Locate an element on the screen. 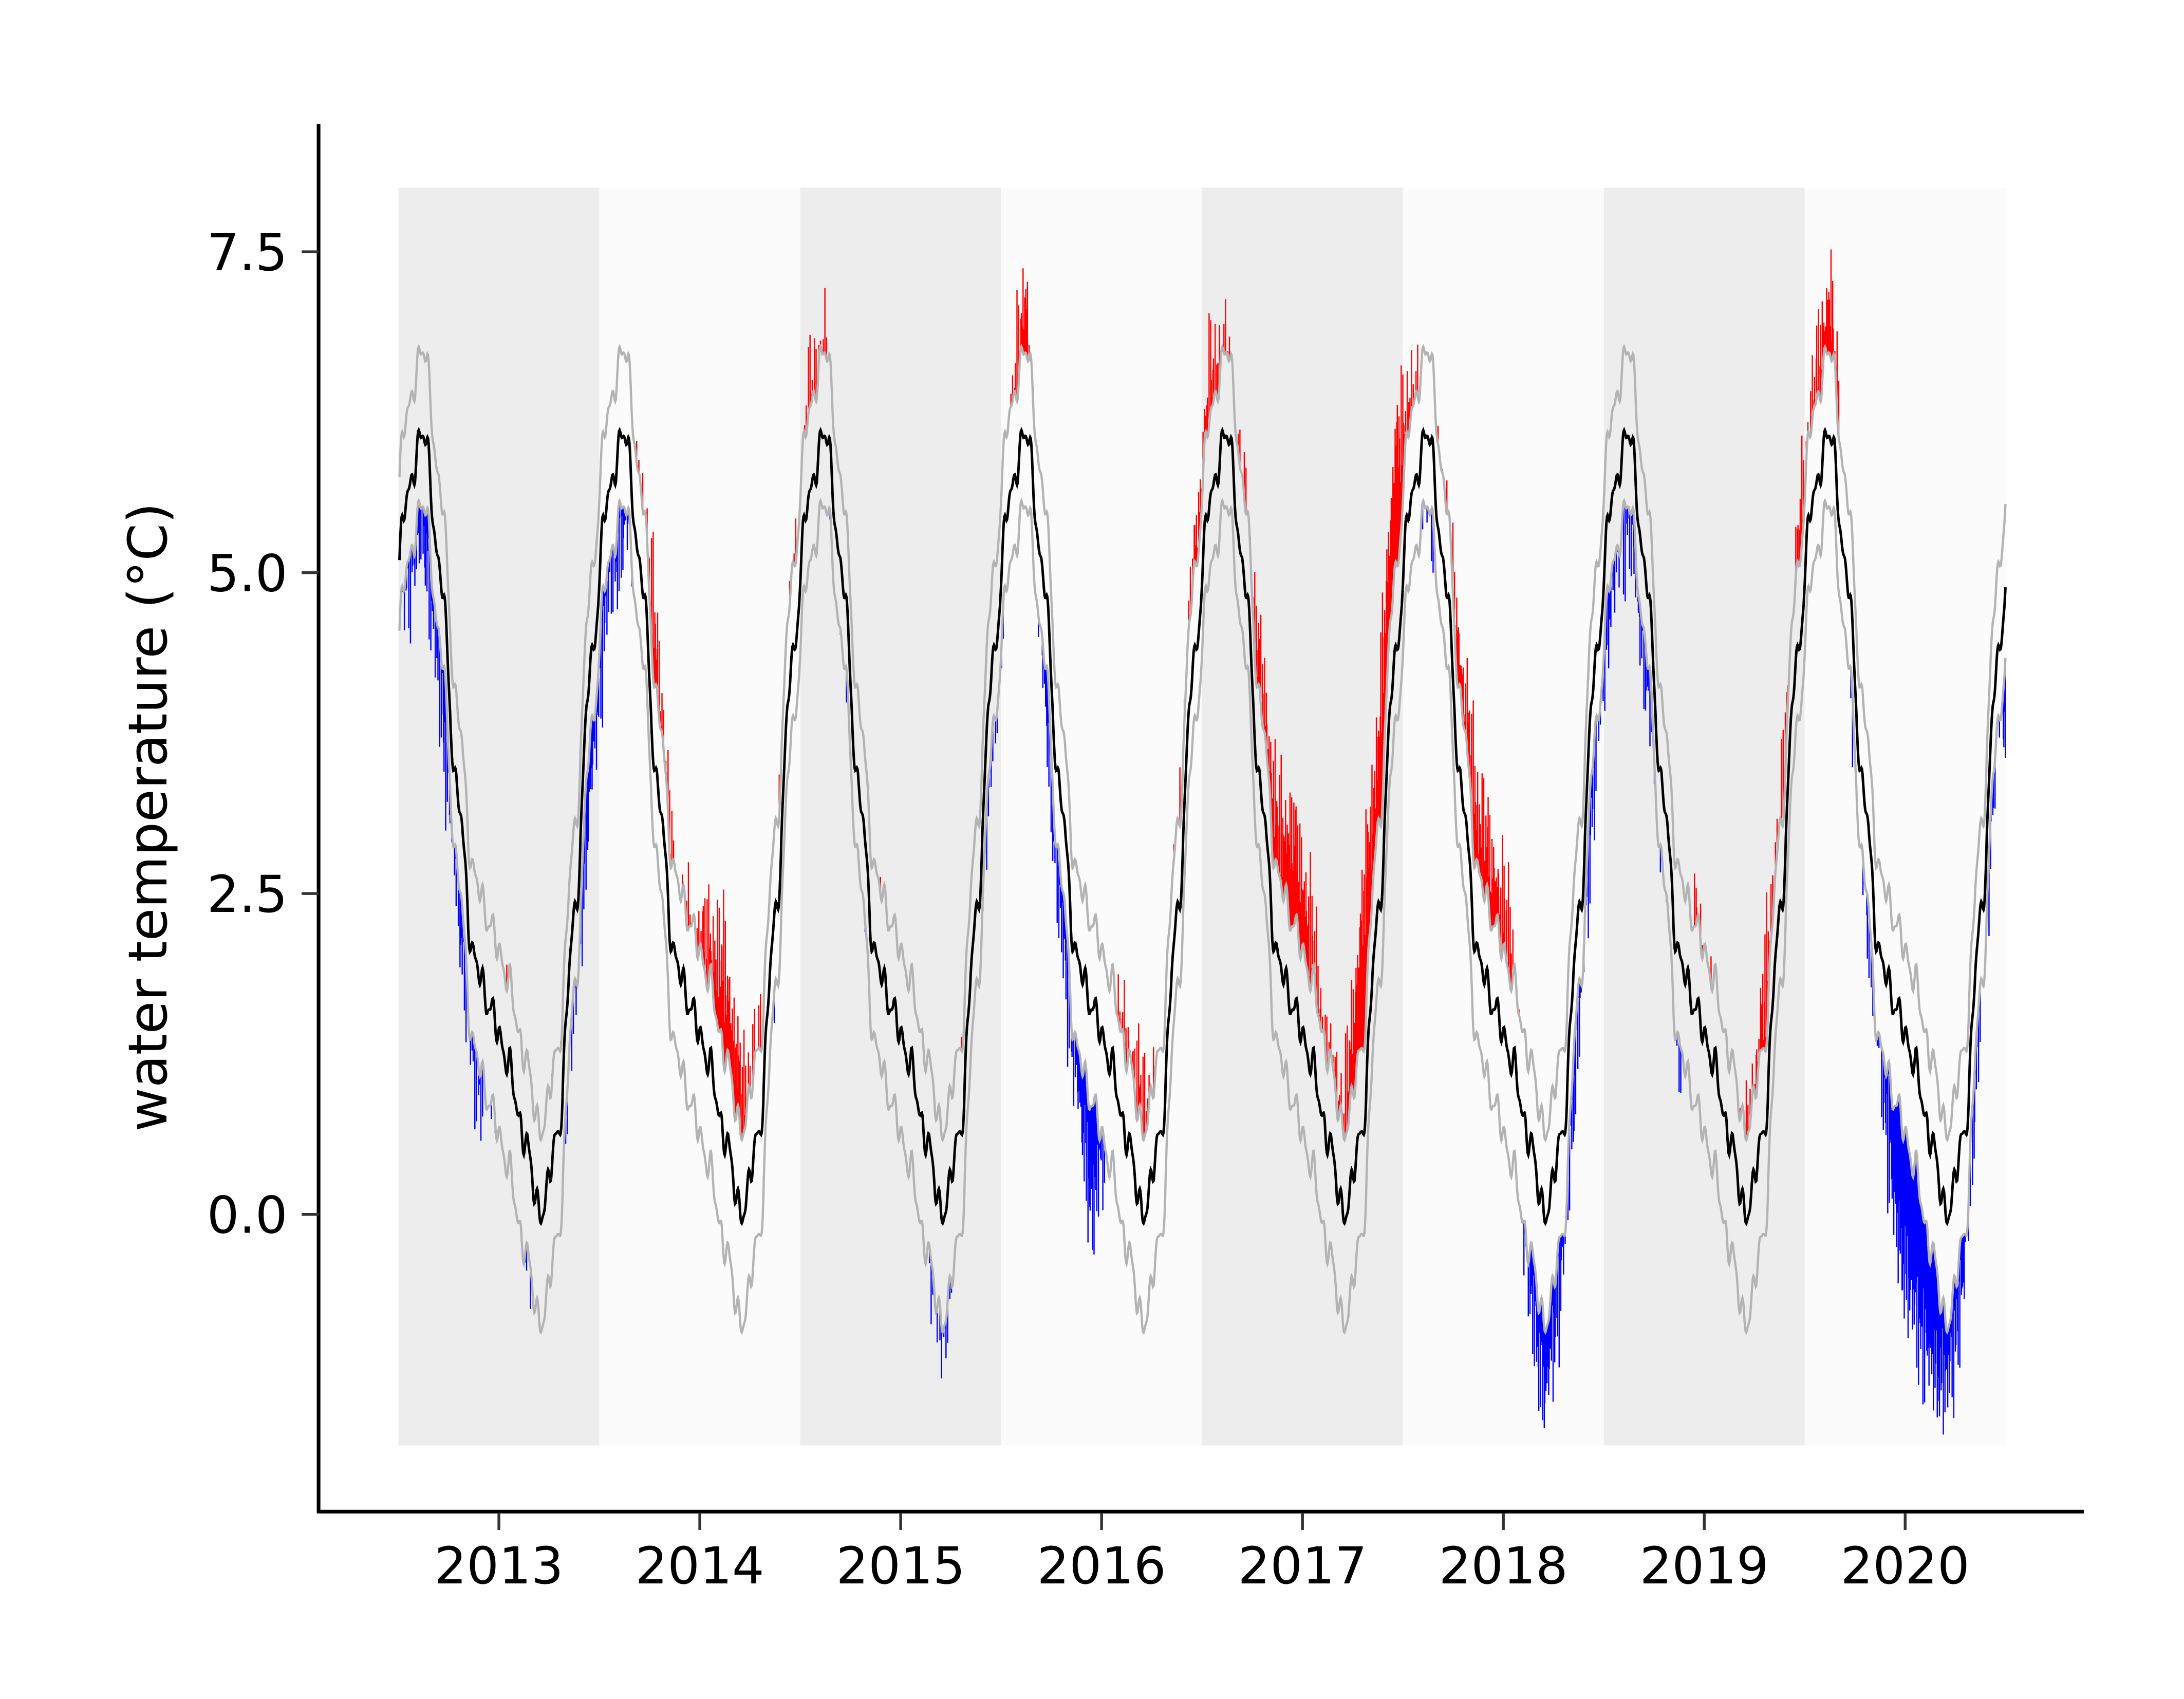 Image resolution: width=2184 pixels, height=1699 pixels. x-tick-label: 2020 is located at coordinates (1905, 1566).